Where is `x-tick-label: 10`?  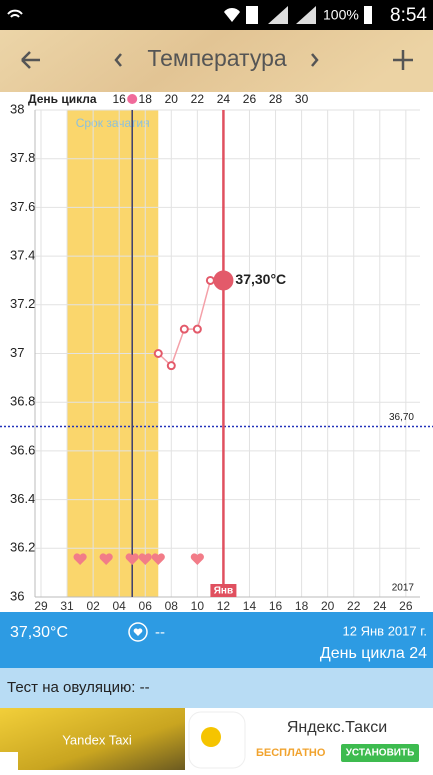
x-tick-label: 10 is located at coordinates (198, 606).